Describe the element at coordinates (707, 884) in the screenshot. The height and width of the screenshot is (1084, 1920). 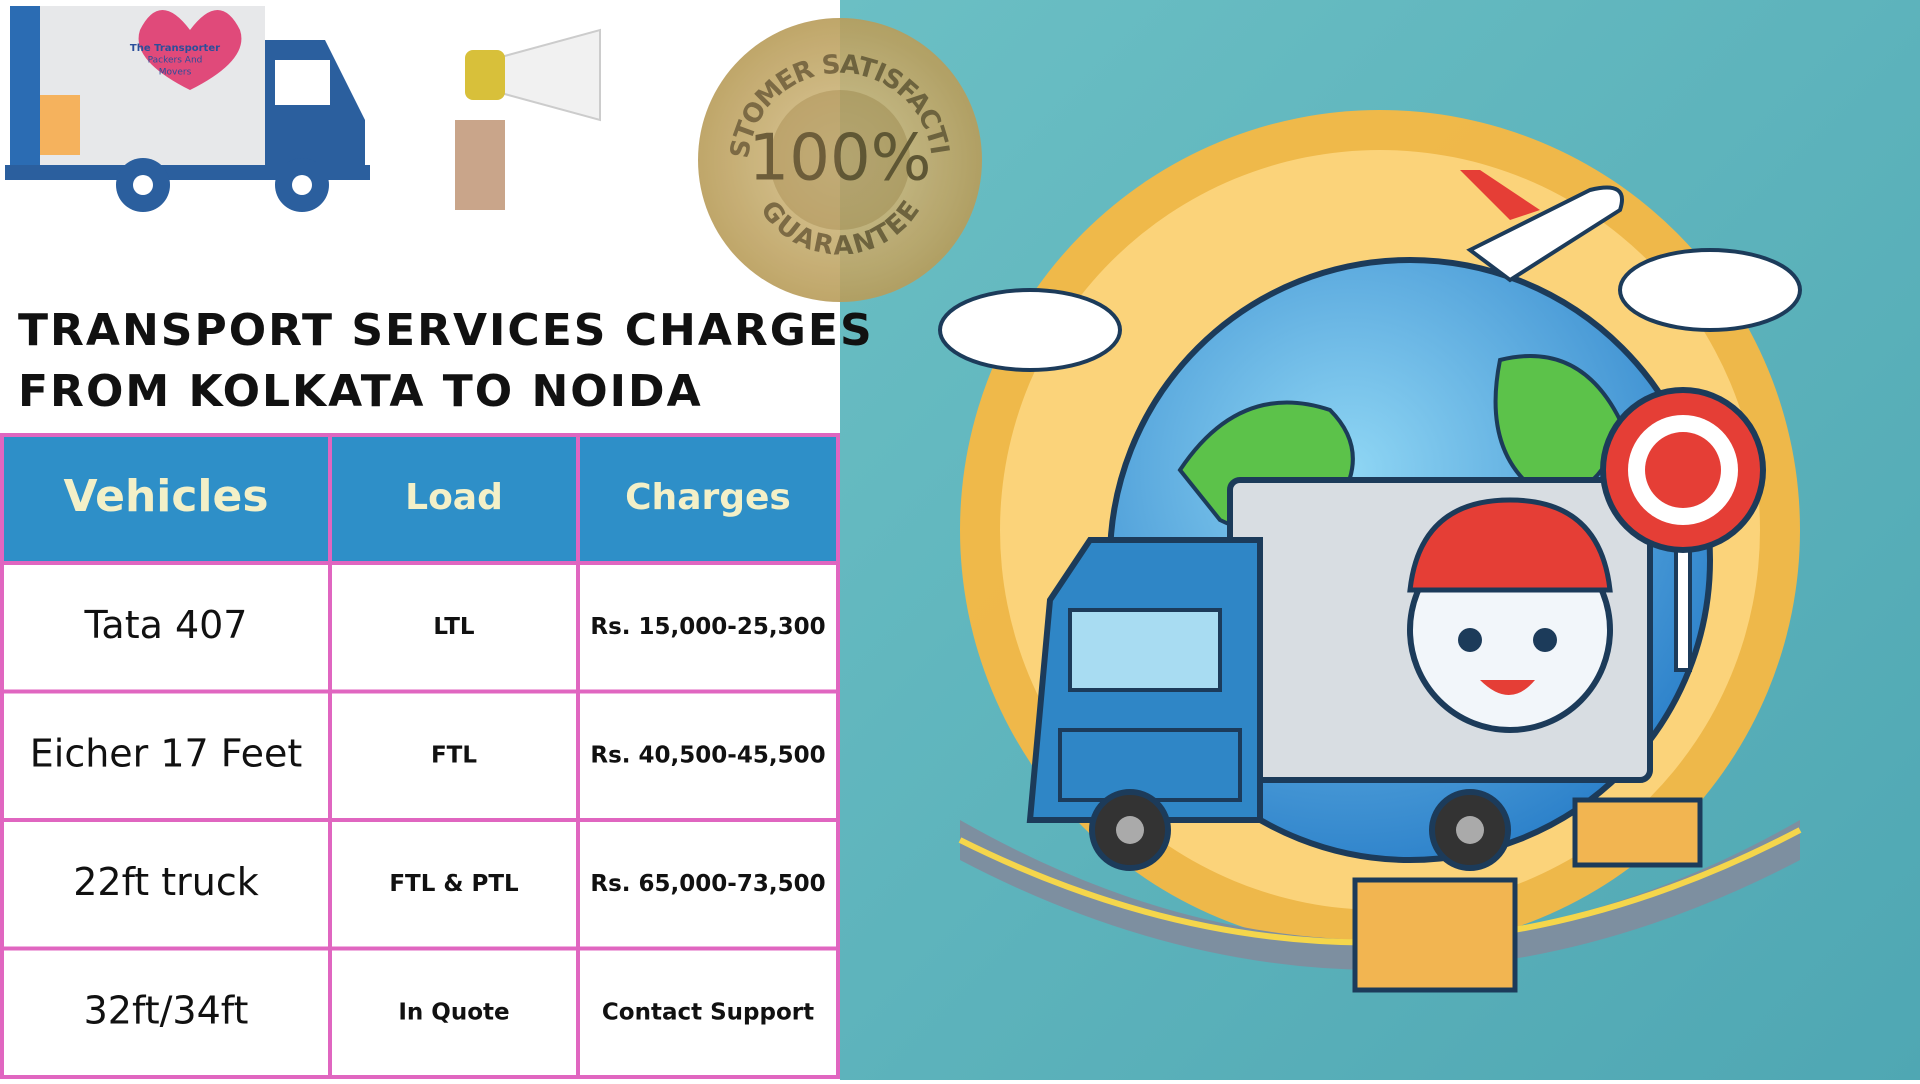
I see `cell-text: Rs. 65,000-73,500` at that location.